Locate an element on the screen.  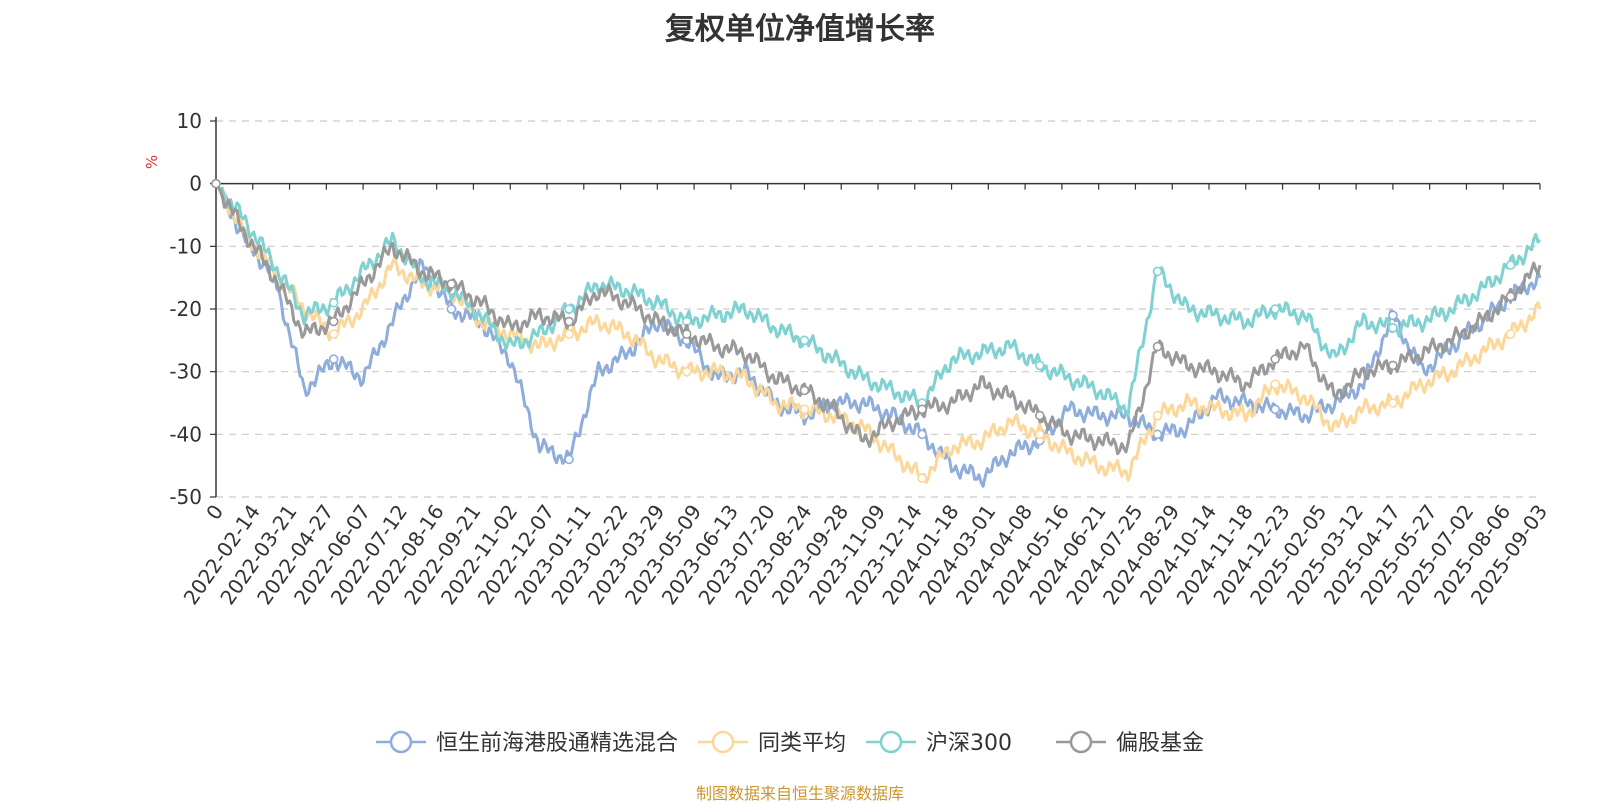
legend-label: 恒生前海港股通精选混合 is located at coordinates (557, 743).